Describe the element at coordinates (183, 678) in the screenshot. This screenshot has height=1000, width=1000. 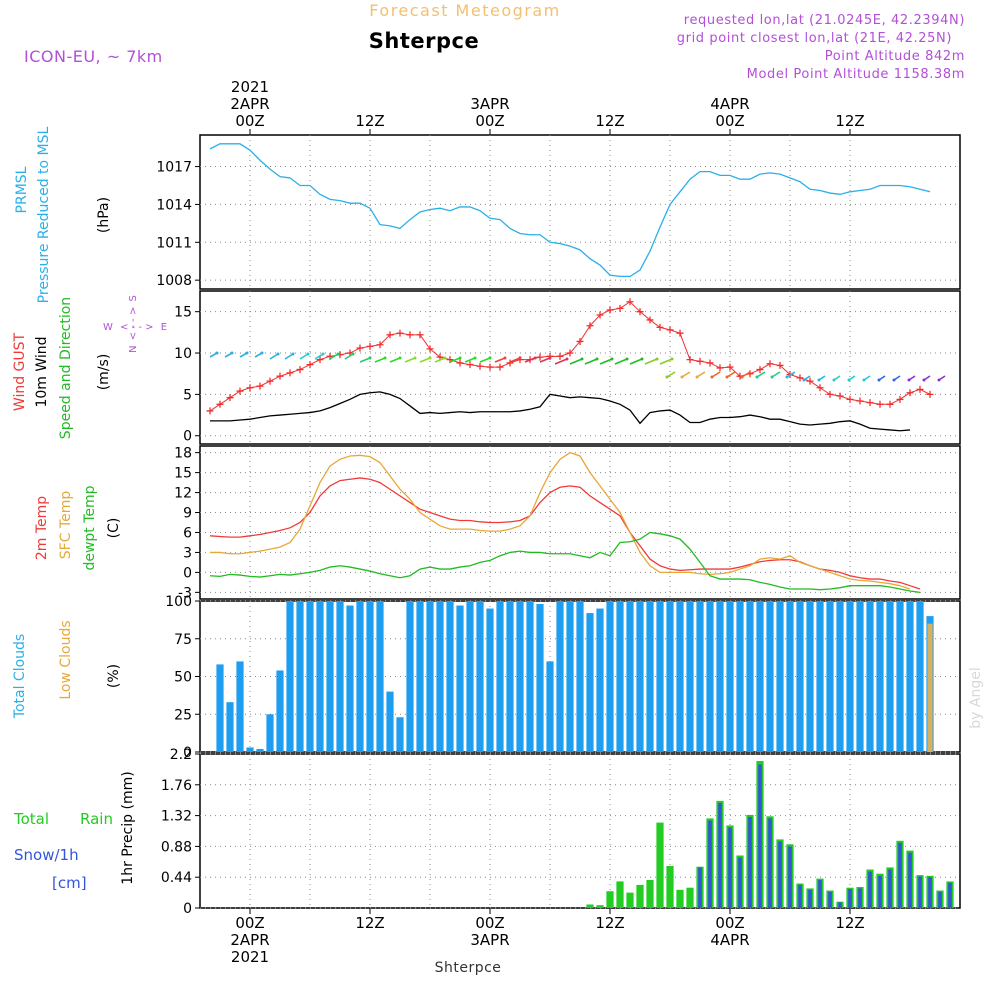
I see `ytick-label: 50` at that location.